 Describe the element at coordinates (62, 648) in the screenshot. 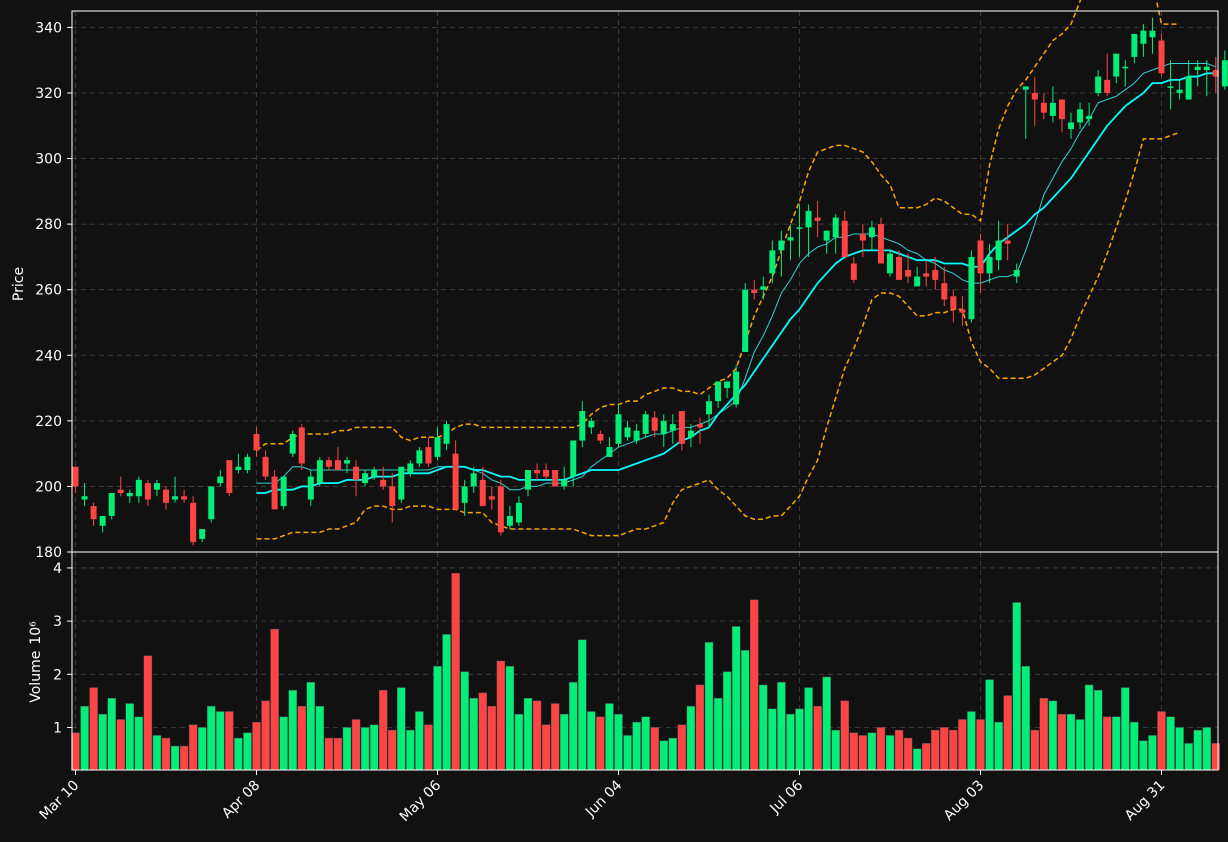

I see `volume-y-ticks: 1 2 3 4` at that location.